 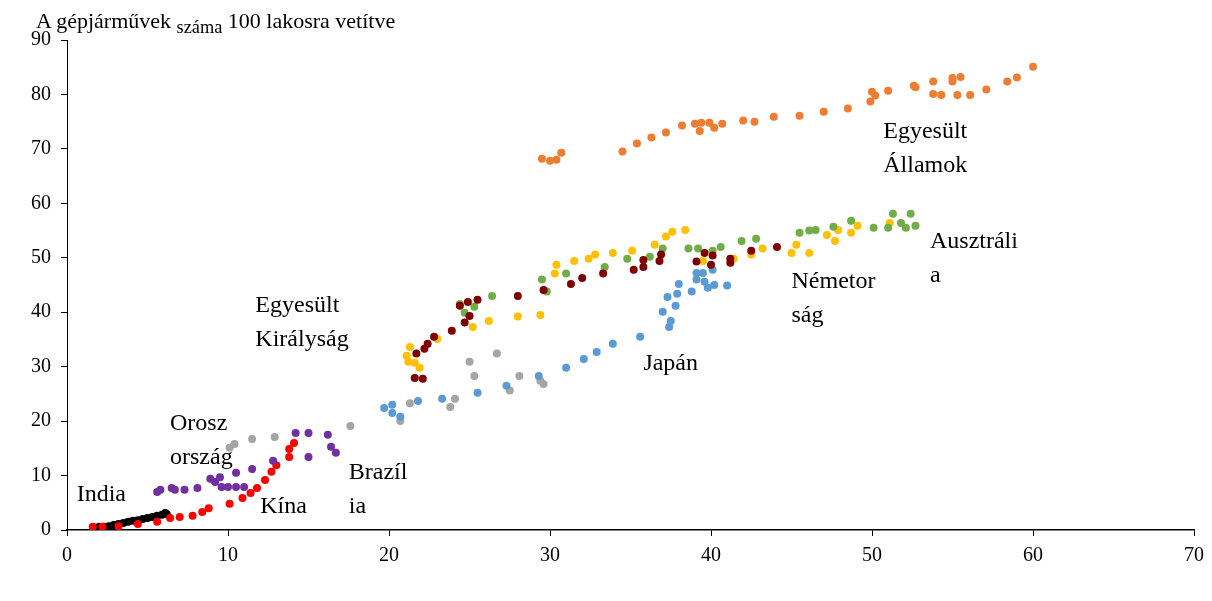 What do you see at coordinates (41, 419) in the screenshot?
I see `y-tick-label: 20` at bounding box center [41, 419].